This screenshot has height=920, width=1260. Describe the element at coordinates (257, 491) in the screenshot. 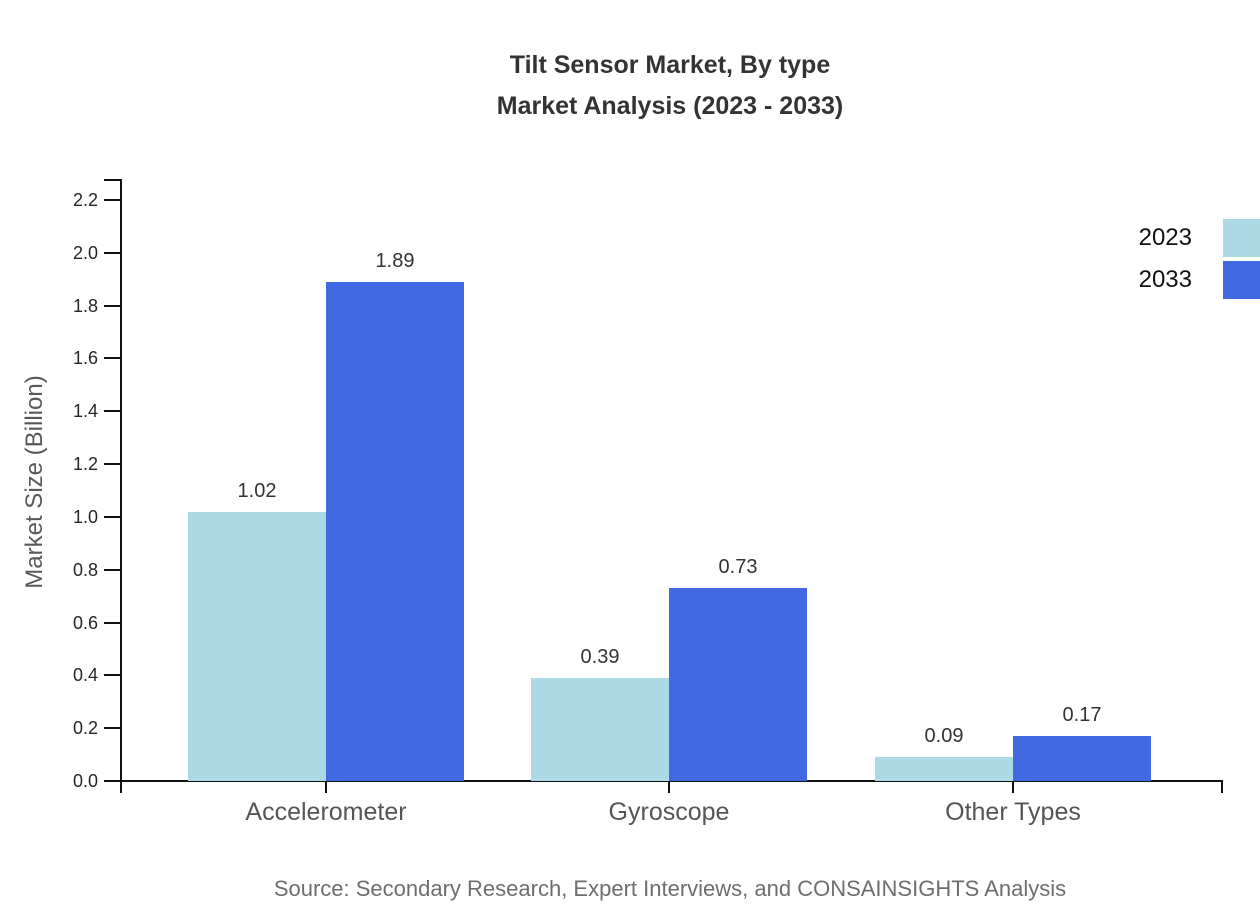

I see `bar-value-label: 1.02` at that location.